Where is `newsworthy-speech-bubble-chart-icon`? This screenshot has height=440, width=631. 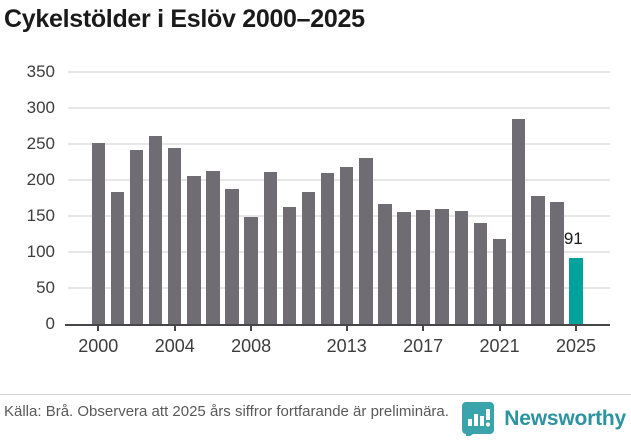
newsworthy-speech-bubble-chart-icon is located at coordinates (478, 420).